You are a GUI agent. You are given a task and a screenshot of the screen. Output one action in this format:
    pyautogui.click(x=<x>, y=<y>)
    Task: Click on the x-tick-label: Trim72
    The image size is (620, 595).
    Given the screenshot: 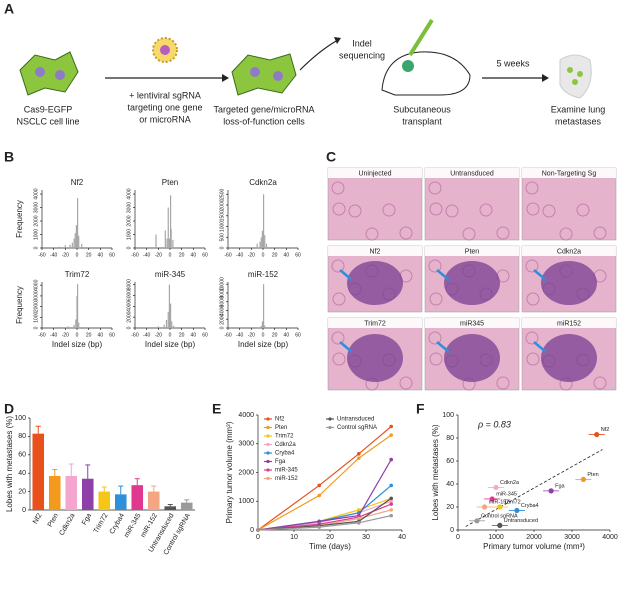 What is the action you would take?
    pyautogui.click(x=101, y=523)
    